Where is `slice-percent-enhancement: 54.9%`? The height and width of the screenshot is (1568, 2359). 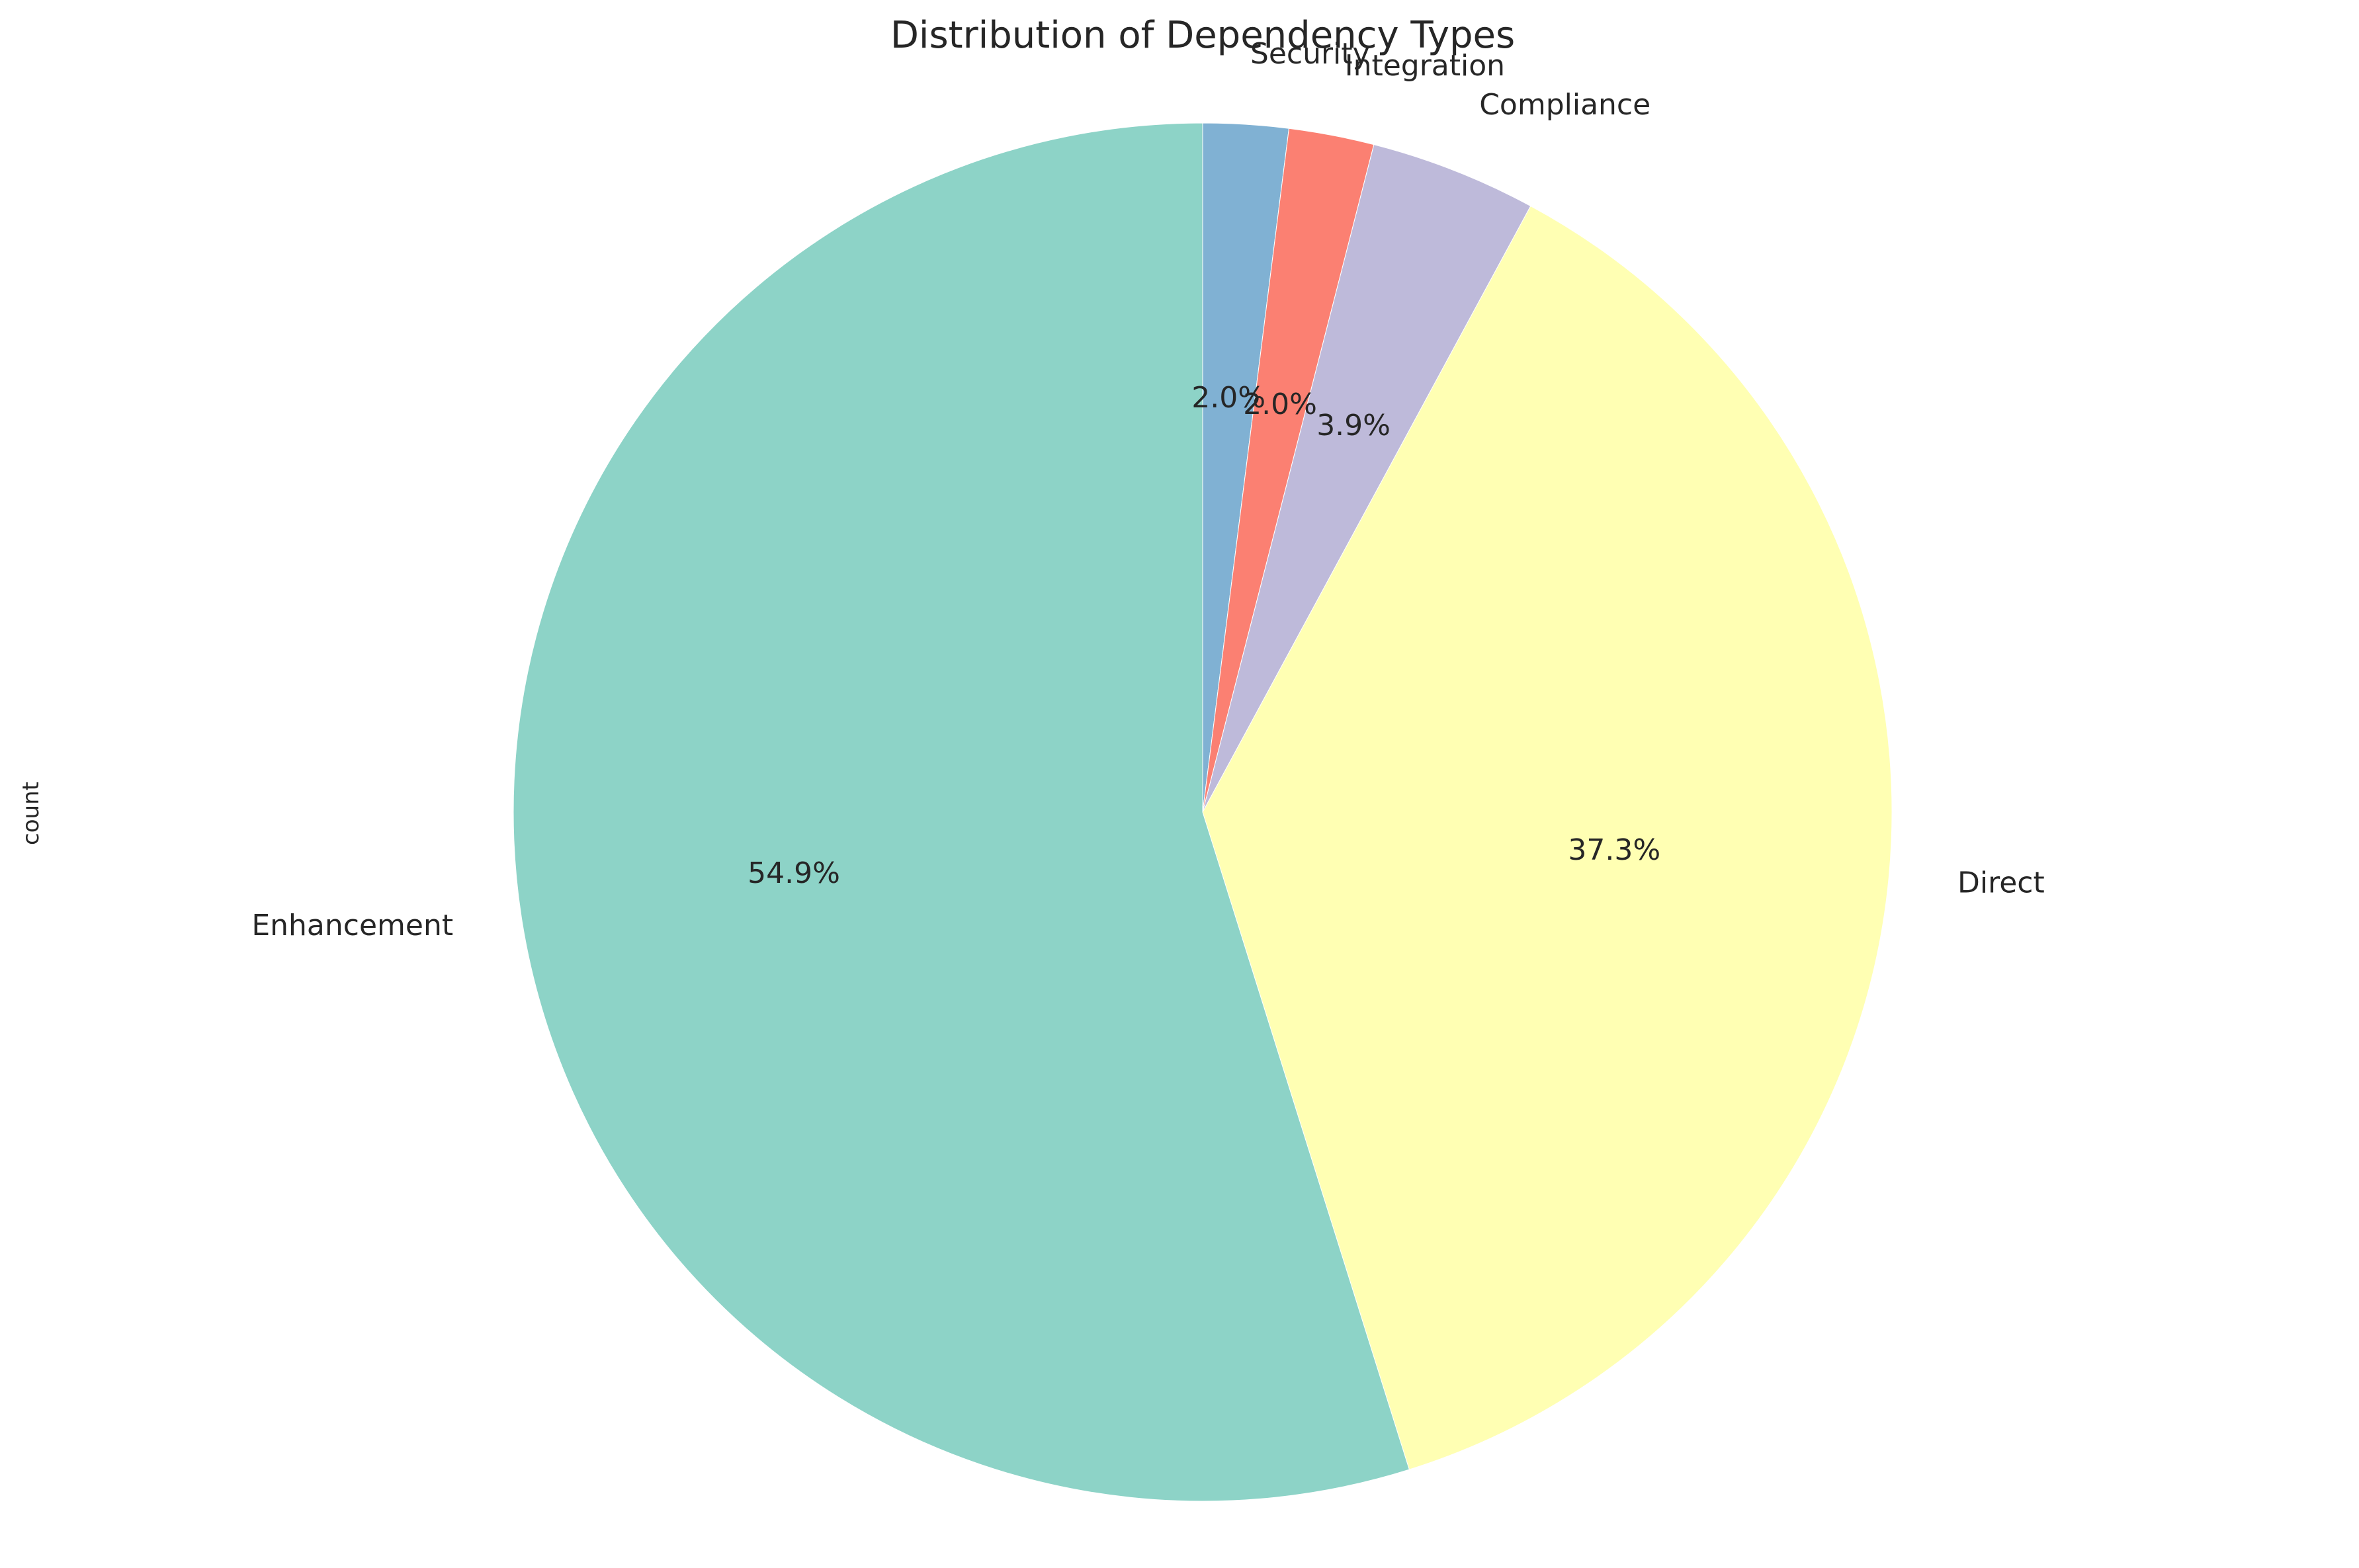 slice-percent-enhancement: 54.9% is located at coordinates (794, 873).